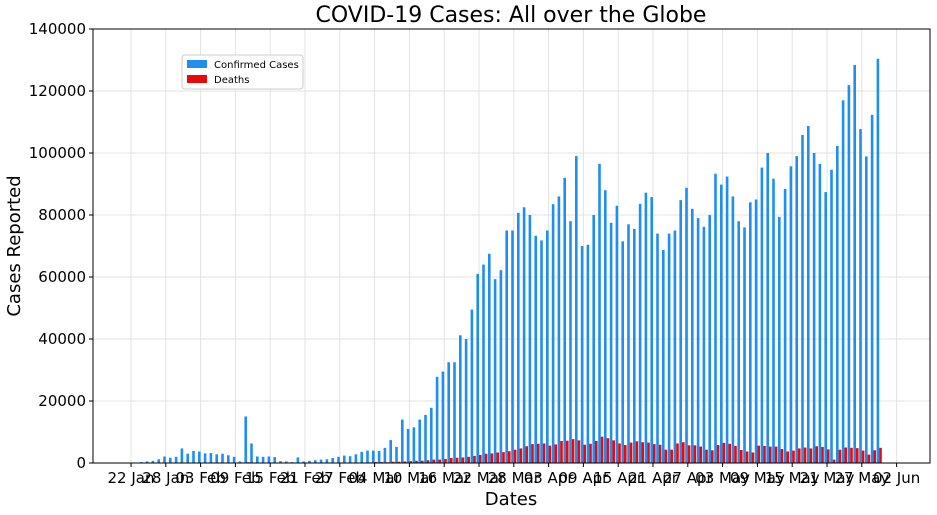 The height and width of the screenshot is (515, 937). Describe the element at coordinates (57, 153) in the screenshot. I see `y-tick-label: 100000` at that location.